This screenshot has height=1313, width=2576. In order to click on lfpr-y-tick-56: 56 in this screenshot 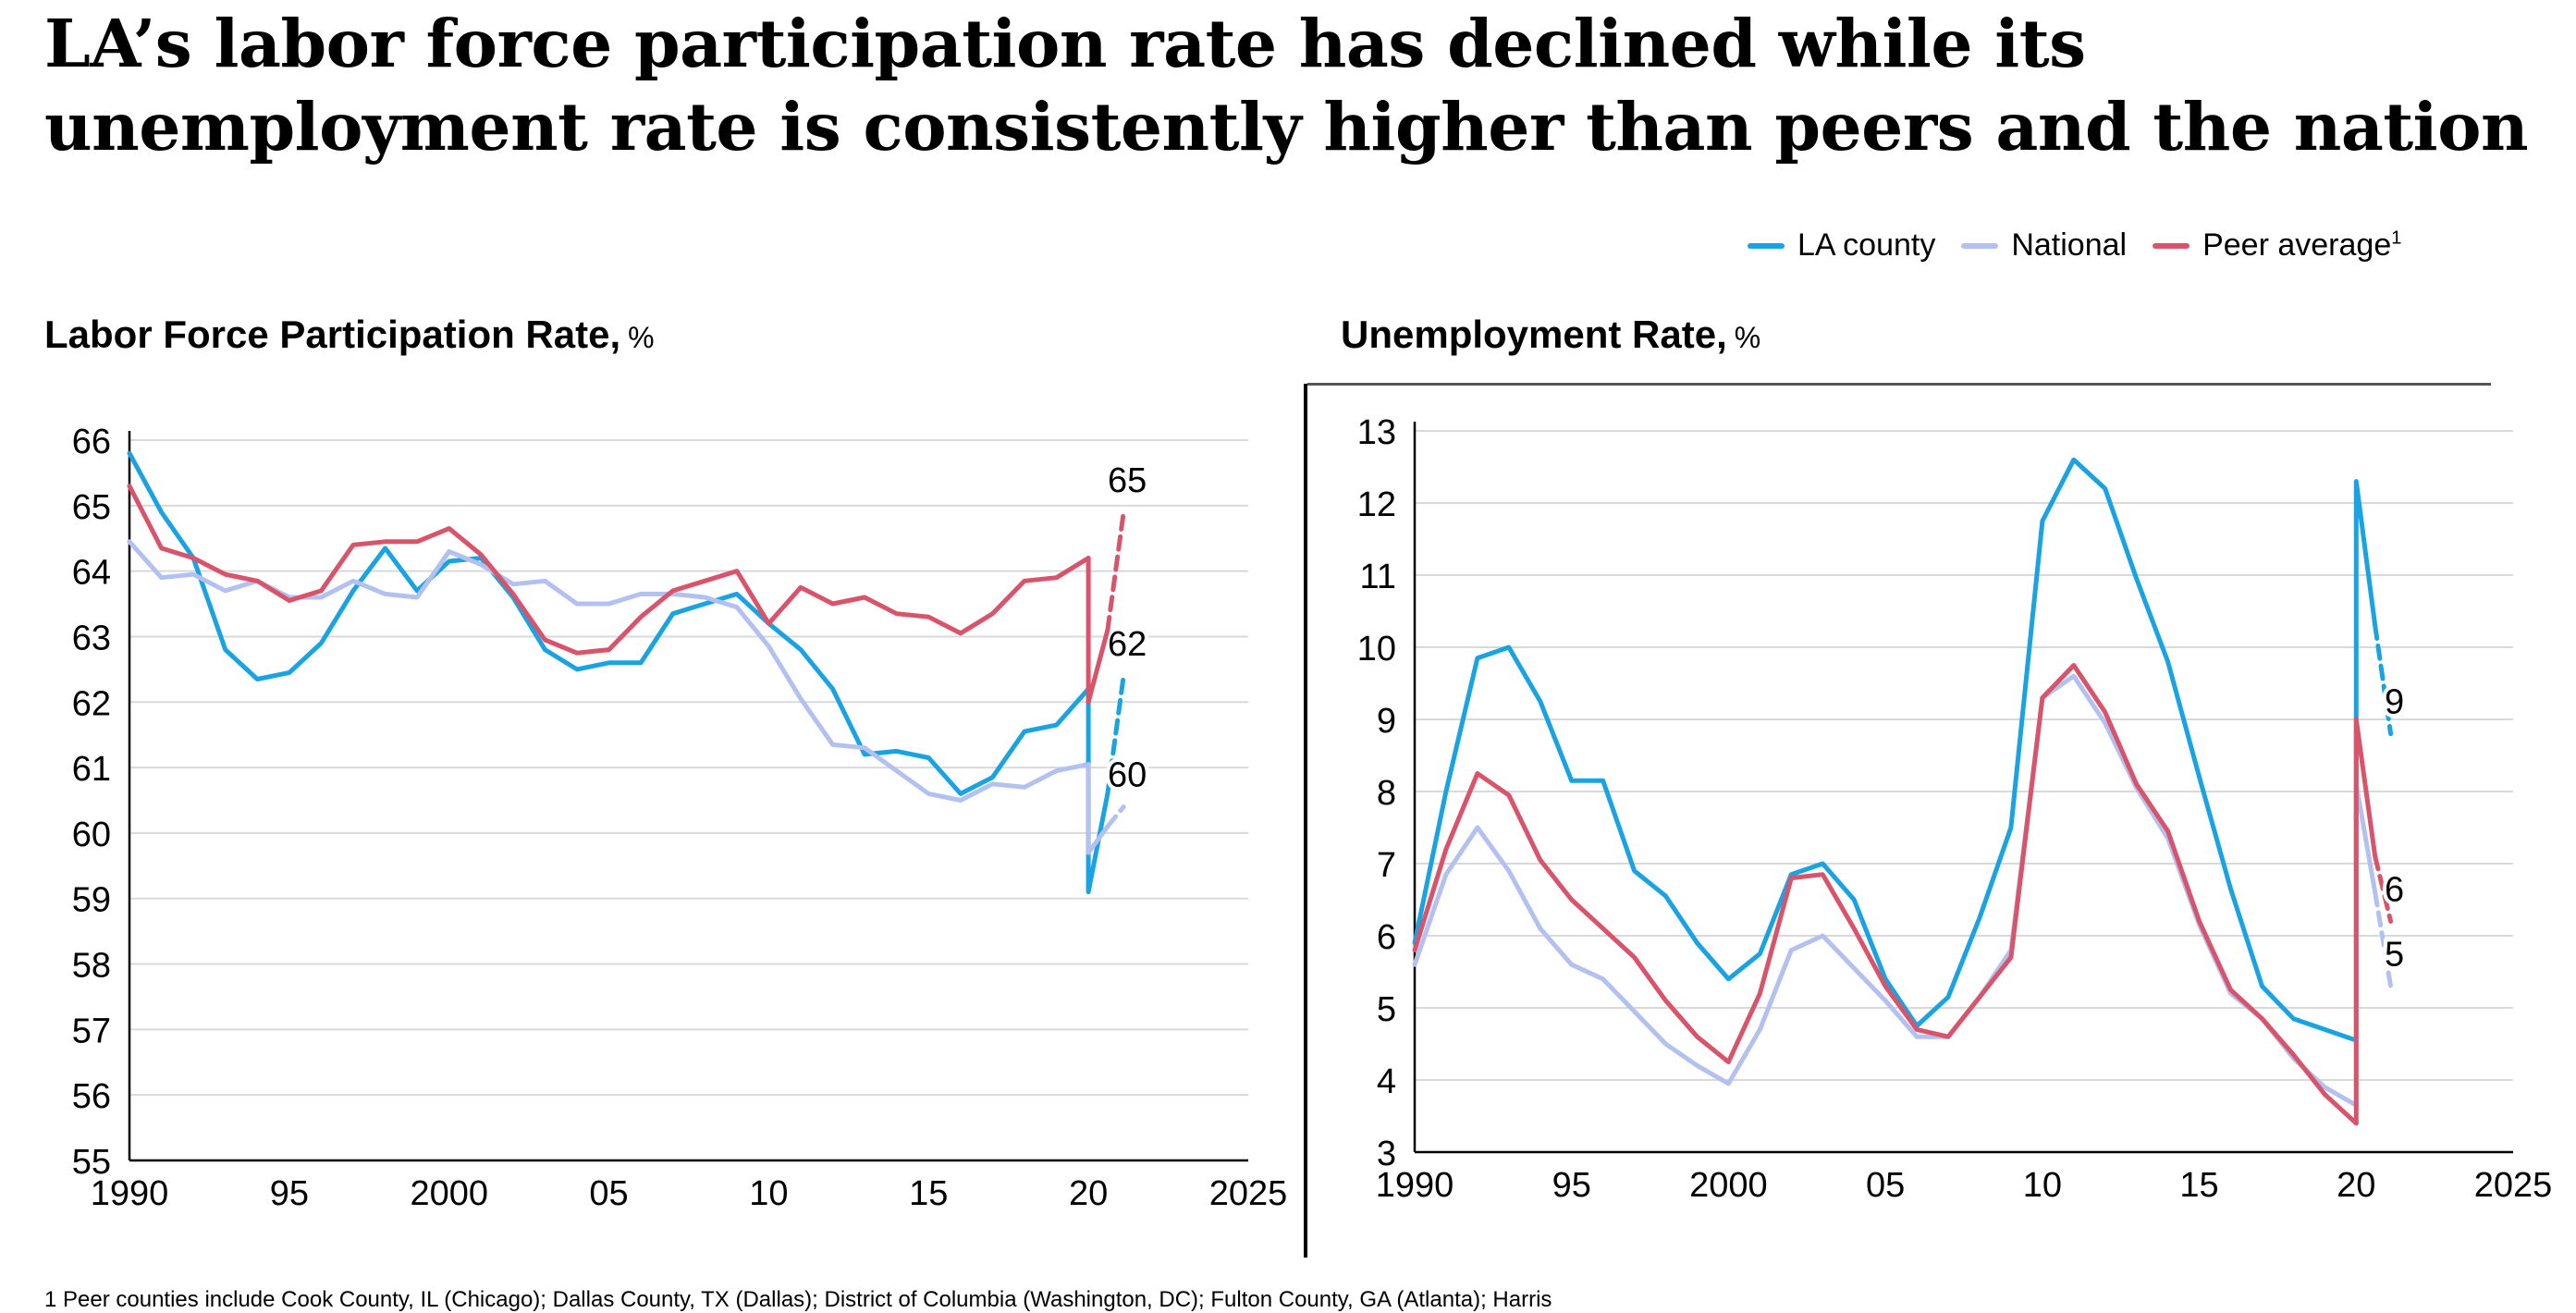, I will do `click(91, 1096)`.